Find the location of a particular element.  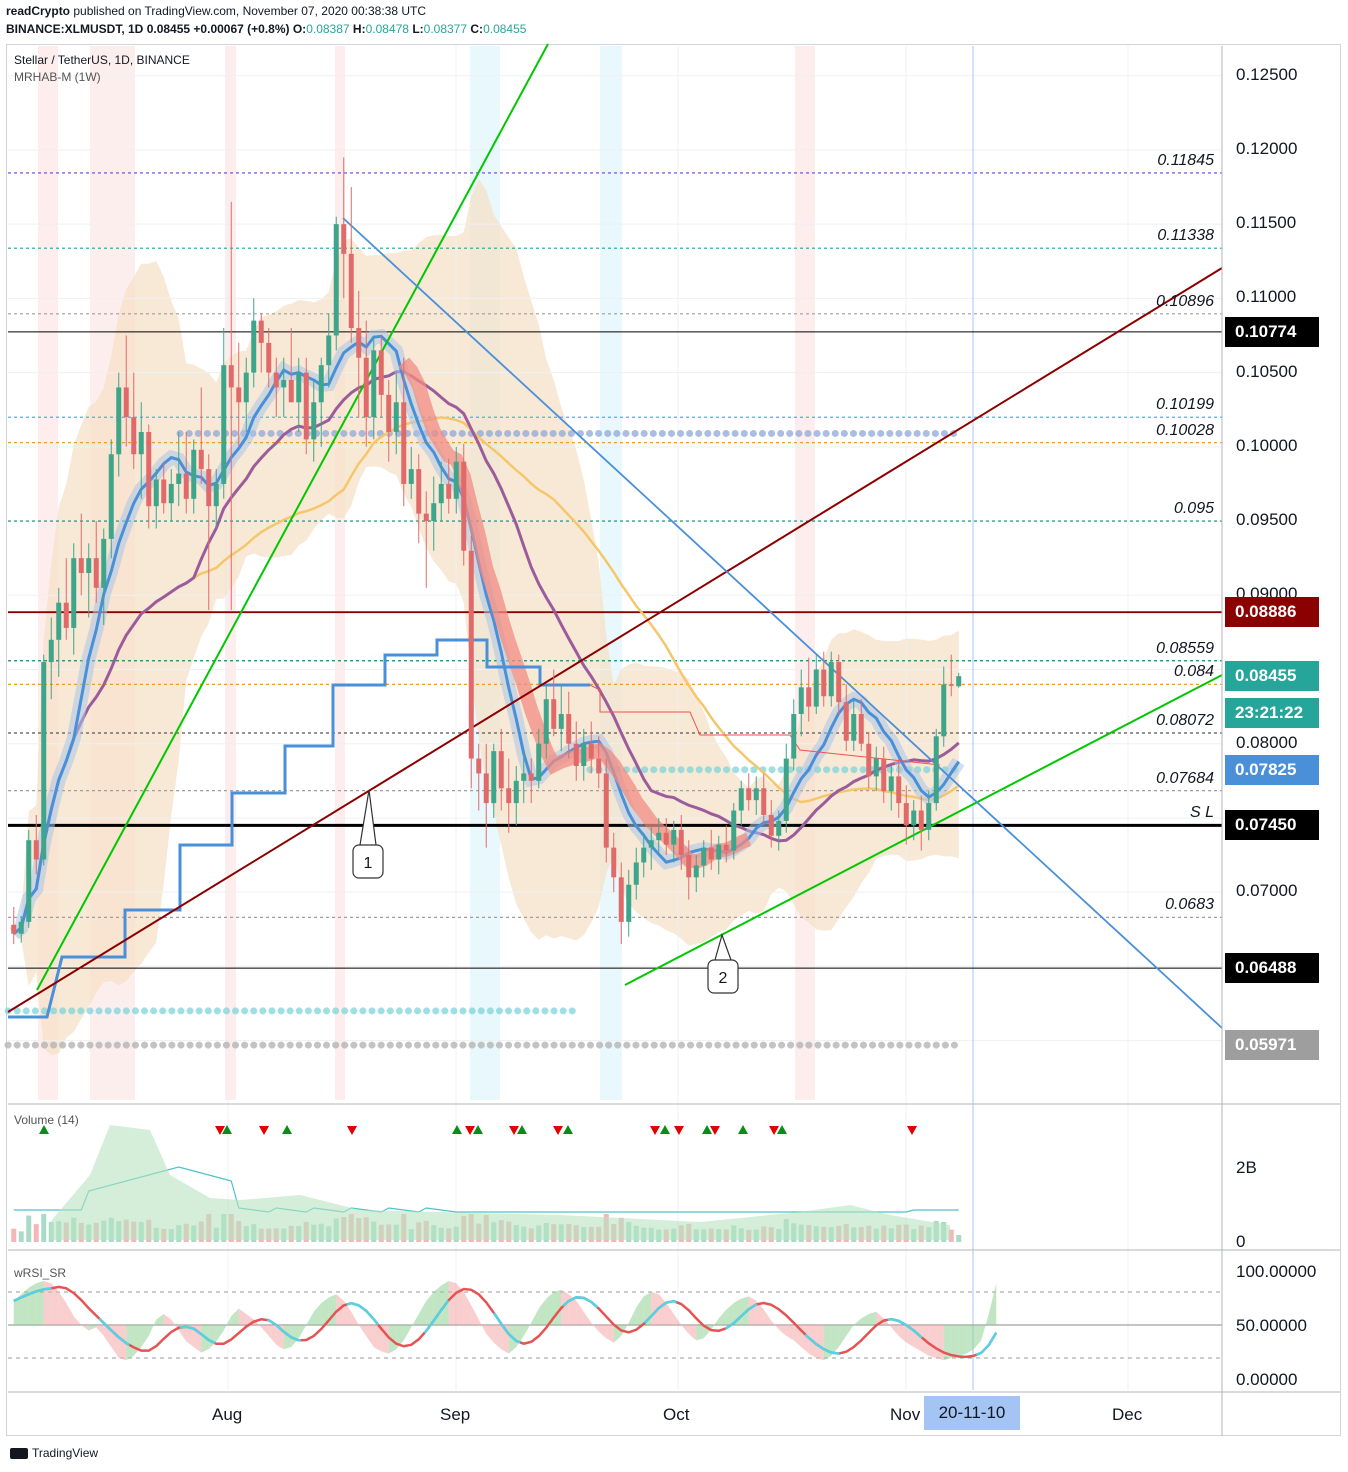

tradingview-logo-icon is located at coordinates (19, 1454).